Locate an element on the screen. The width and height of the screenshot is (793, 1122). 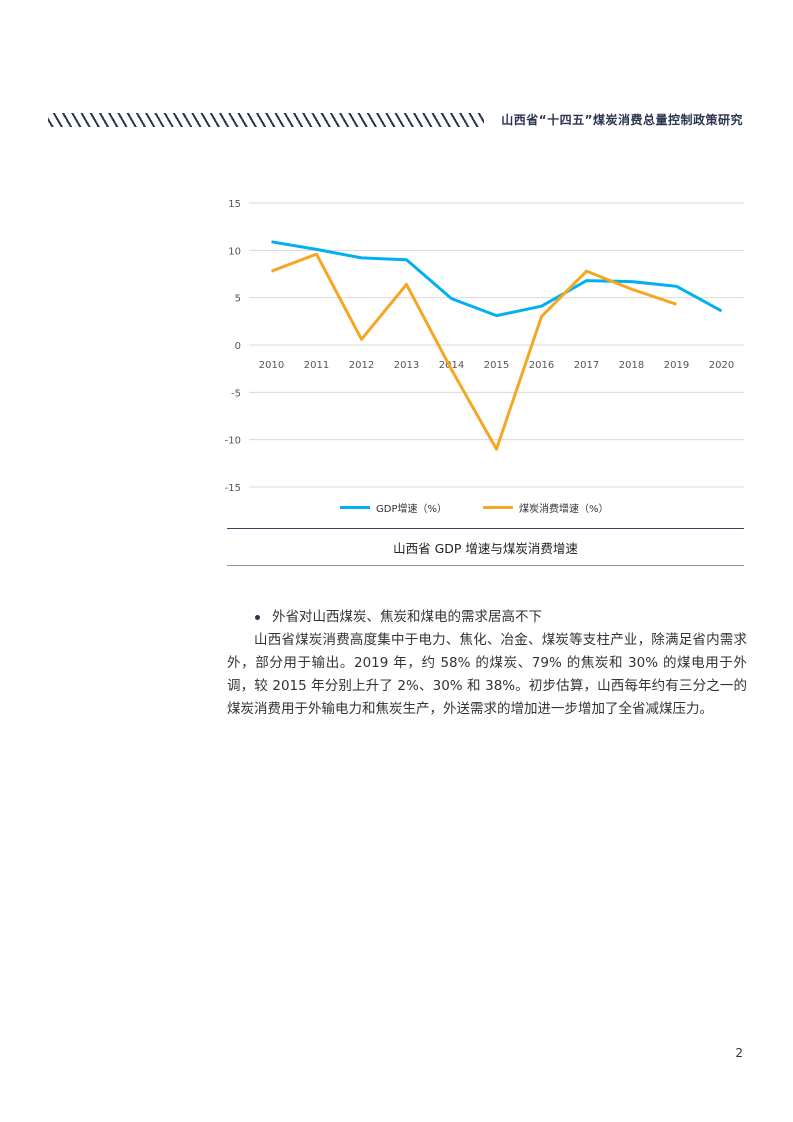
x-tick-label: 2013 is located at coordinates (406, 365).